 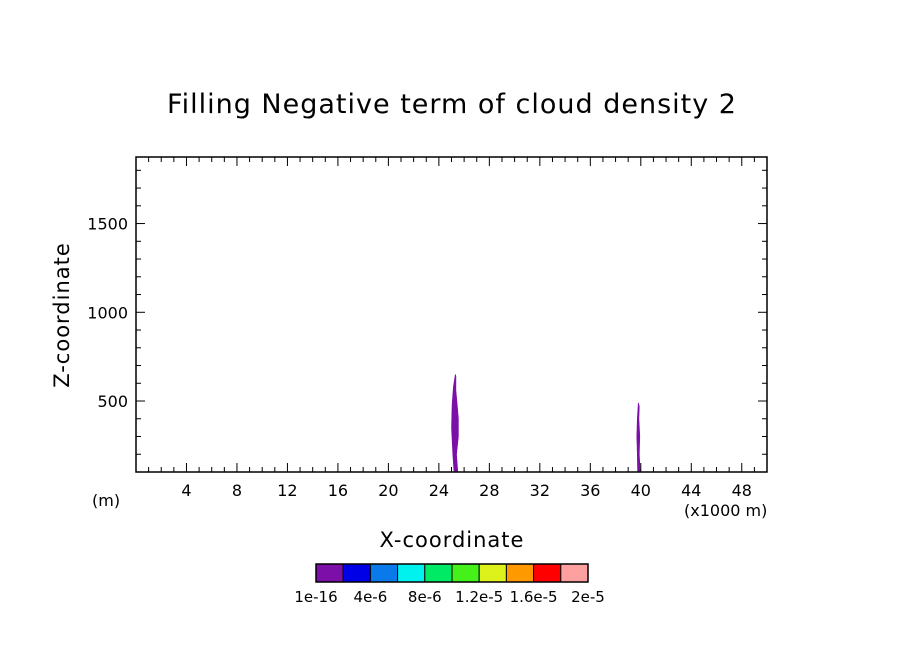 What do you see at coordinates (742, 490) in the screenshot?
I see `x-tick-label: 48` at bounding box center [742, 490].